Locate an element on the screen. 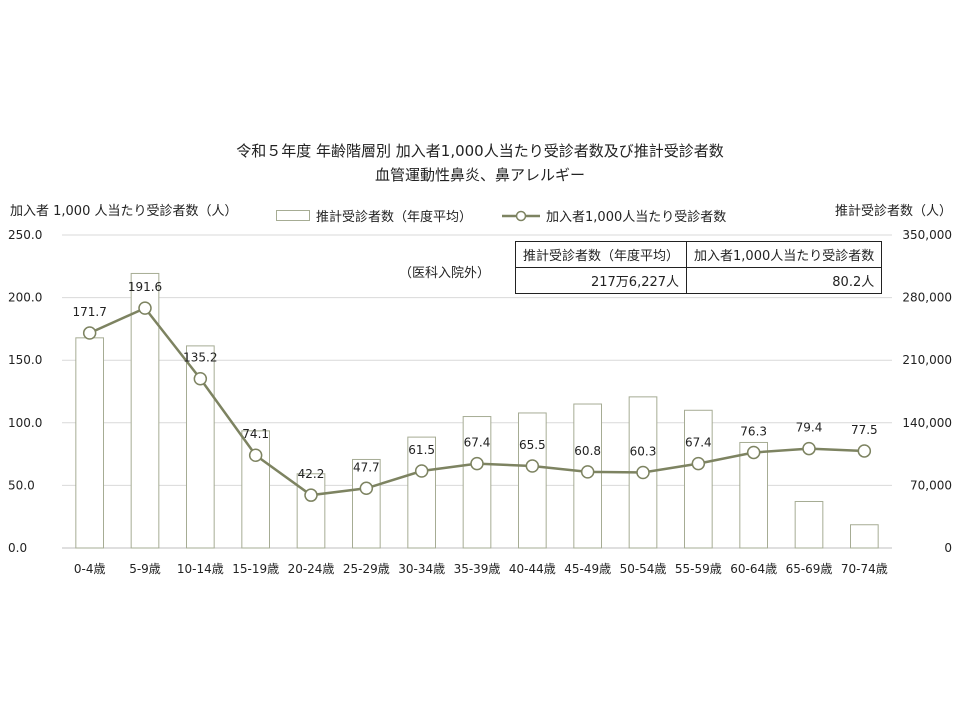 This screenshot has width=960, height=720. note-text: （医科入院外） is located at coordinates (445, 273).